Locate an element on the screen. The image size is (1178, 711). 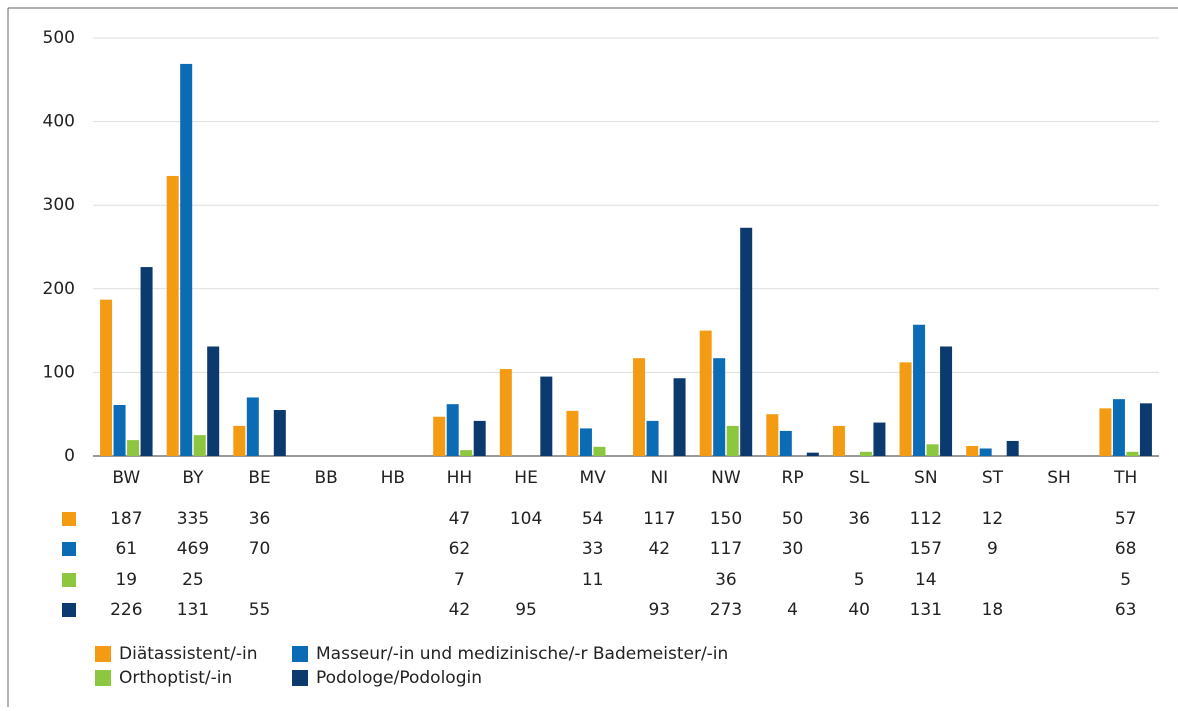
x-tick-label: SH is located at coordinates (1059, 478).